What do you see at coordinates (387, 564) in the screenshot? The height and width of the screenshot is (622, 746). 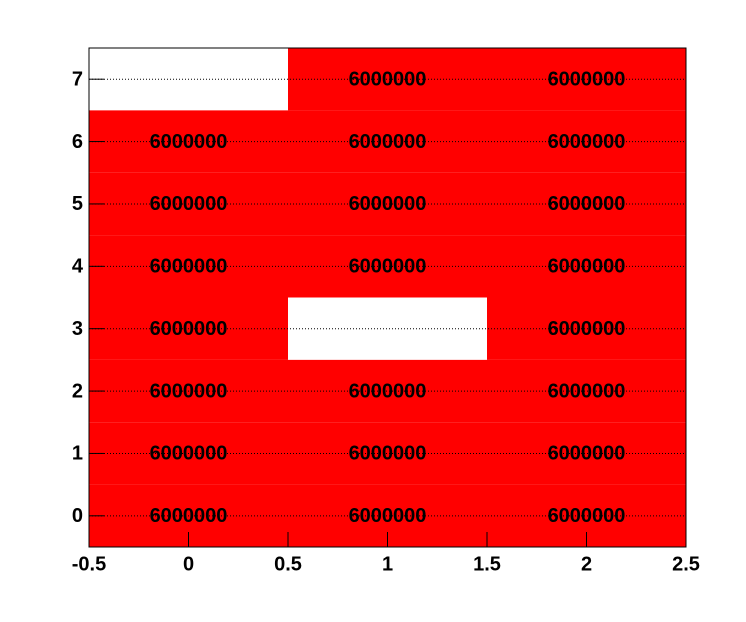 I see `x-tick-label: 1` at bounding box center [387, 564].